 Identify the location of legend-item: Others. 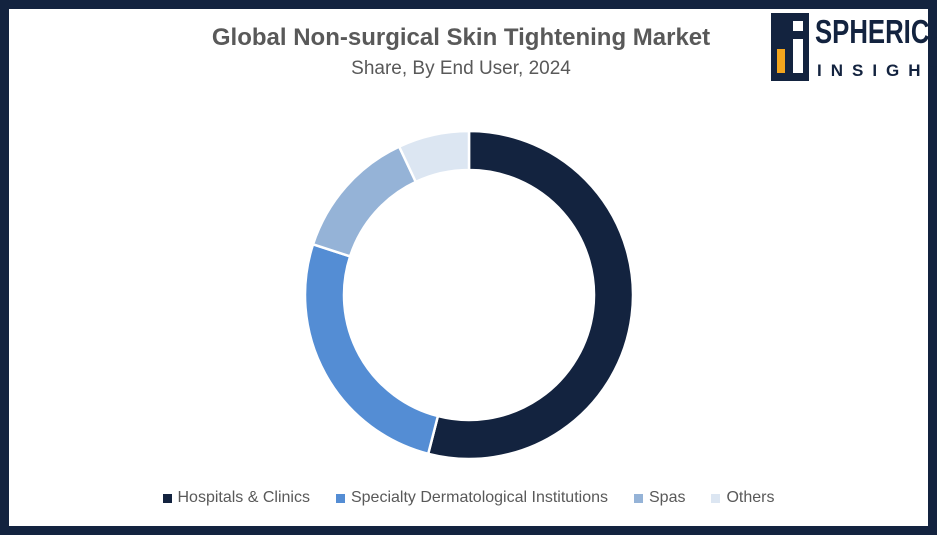
(742, 498).